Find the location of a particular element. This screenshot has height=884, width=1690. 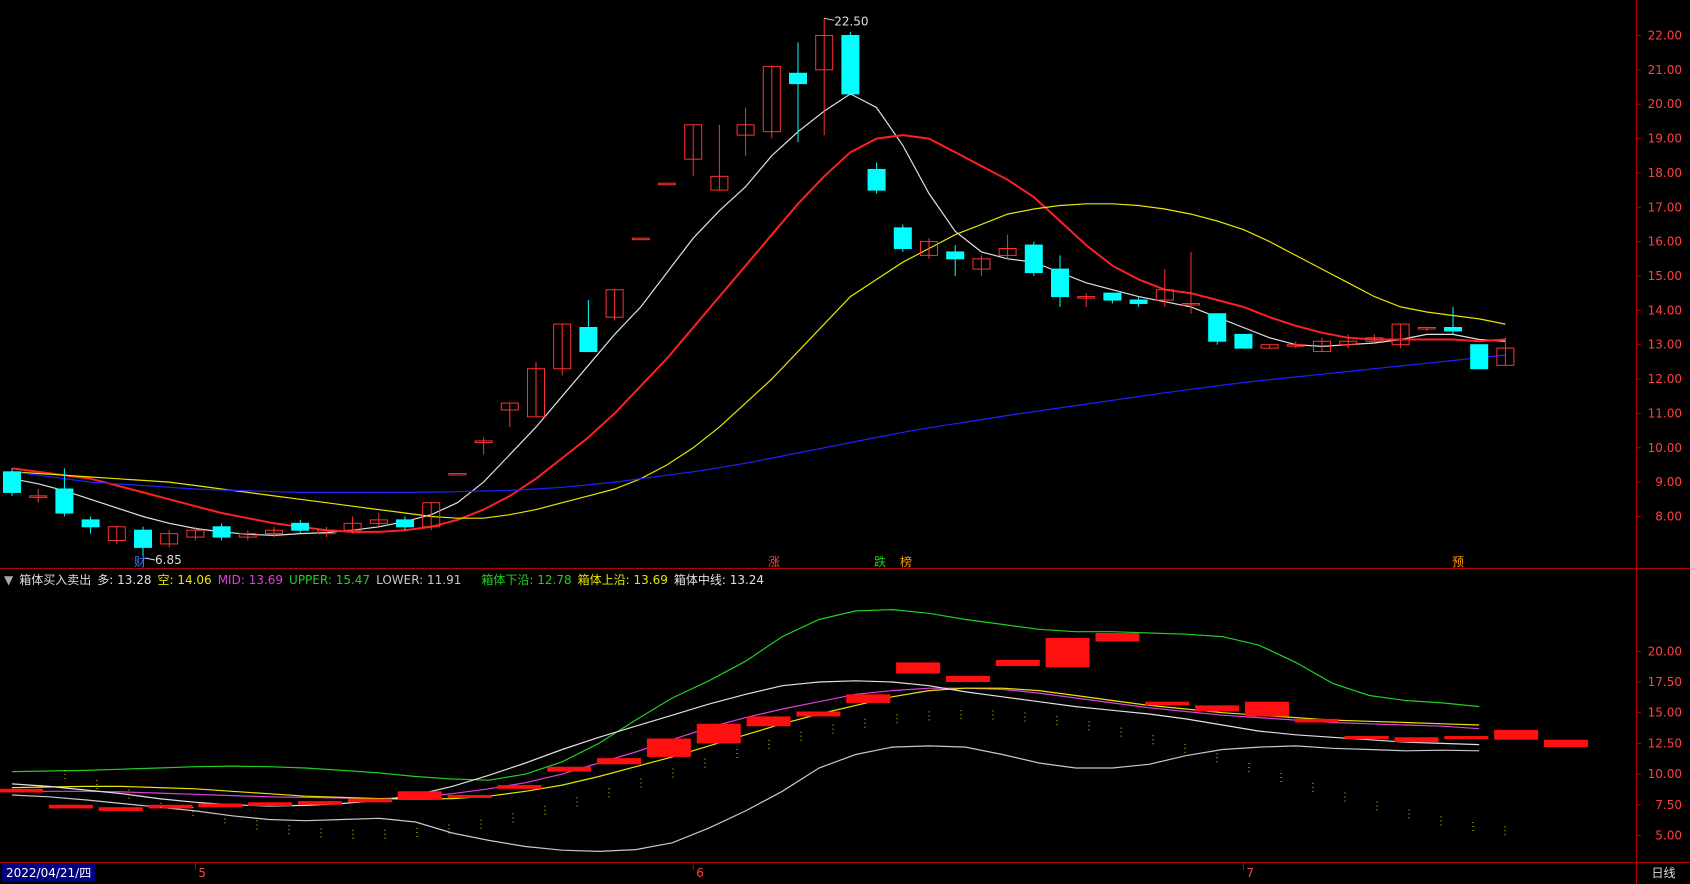

event-mark-cai: 财 is located at coordinates (140, 562).